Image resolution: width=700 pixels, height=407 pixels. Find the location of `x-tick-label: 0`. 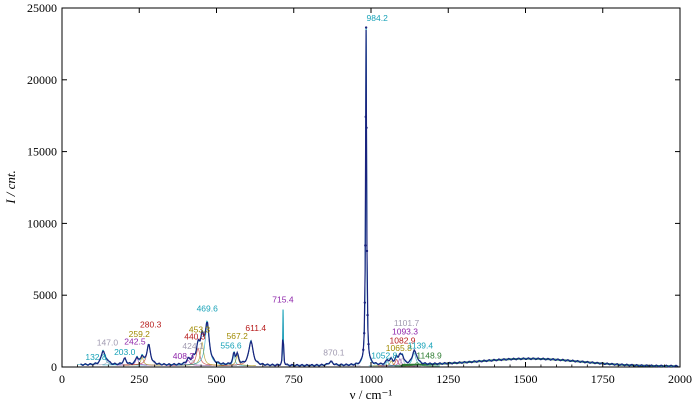

x-tick-label: 0 is located at coordinates (62, 379).